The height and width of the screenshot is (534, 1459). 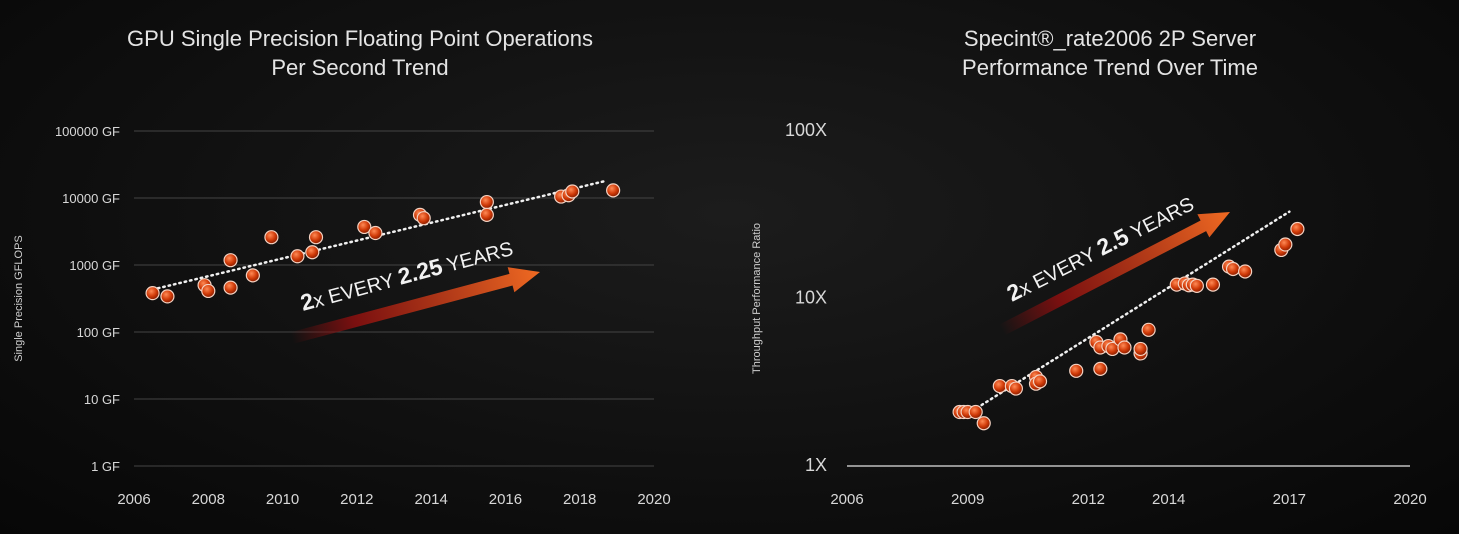 I want to click on right-x-tick-label: 2006, so click(x=846, y=499).